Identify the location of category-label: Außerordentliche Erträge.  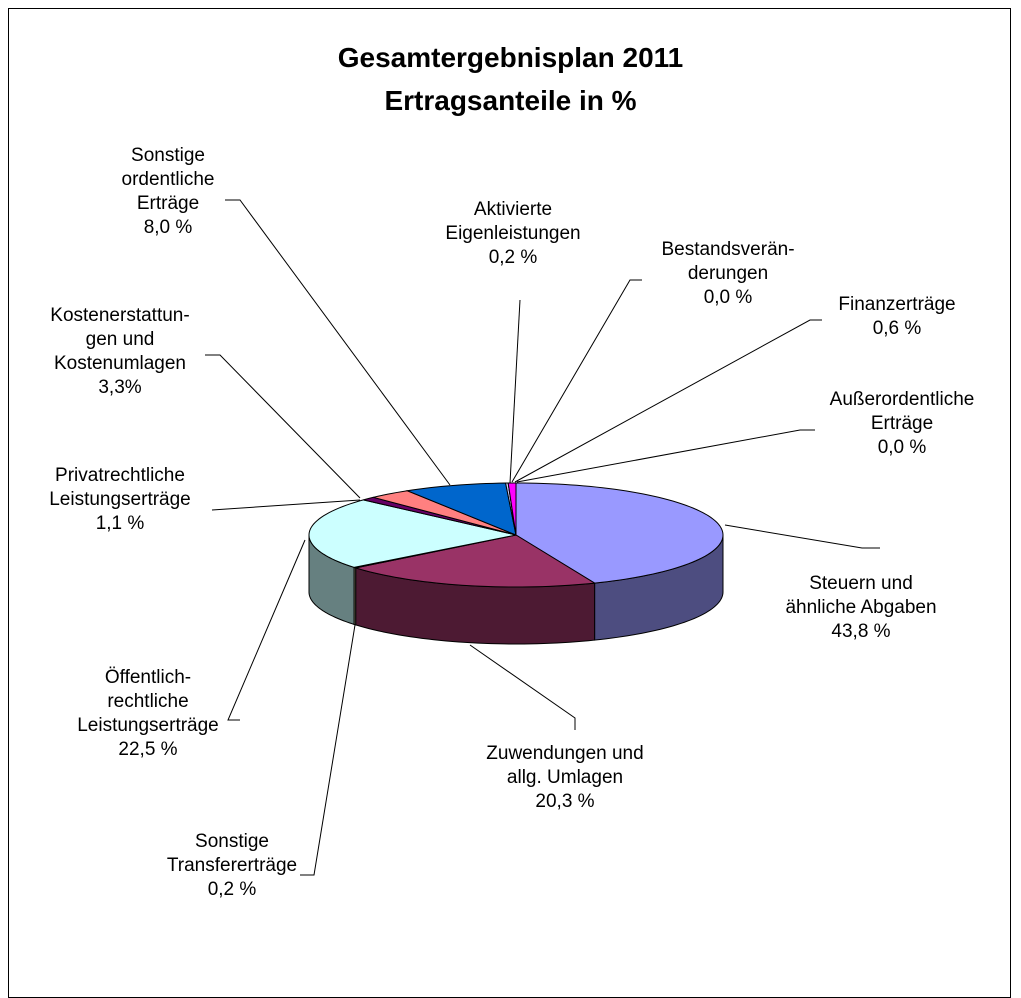
(902, 411).